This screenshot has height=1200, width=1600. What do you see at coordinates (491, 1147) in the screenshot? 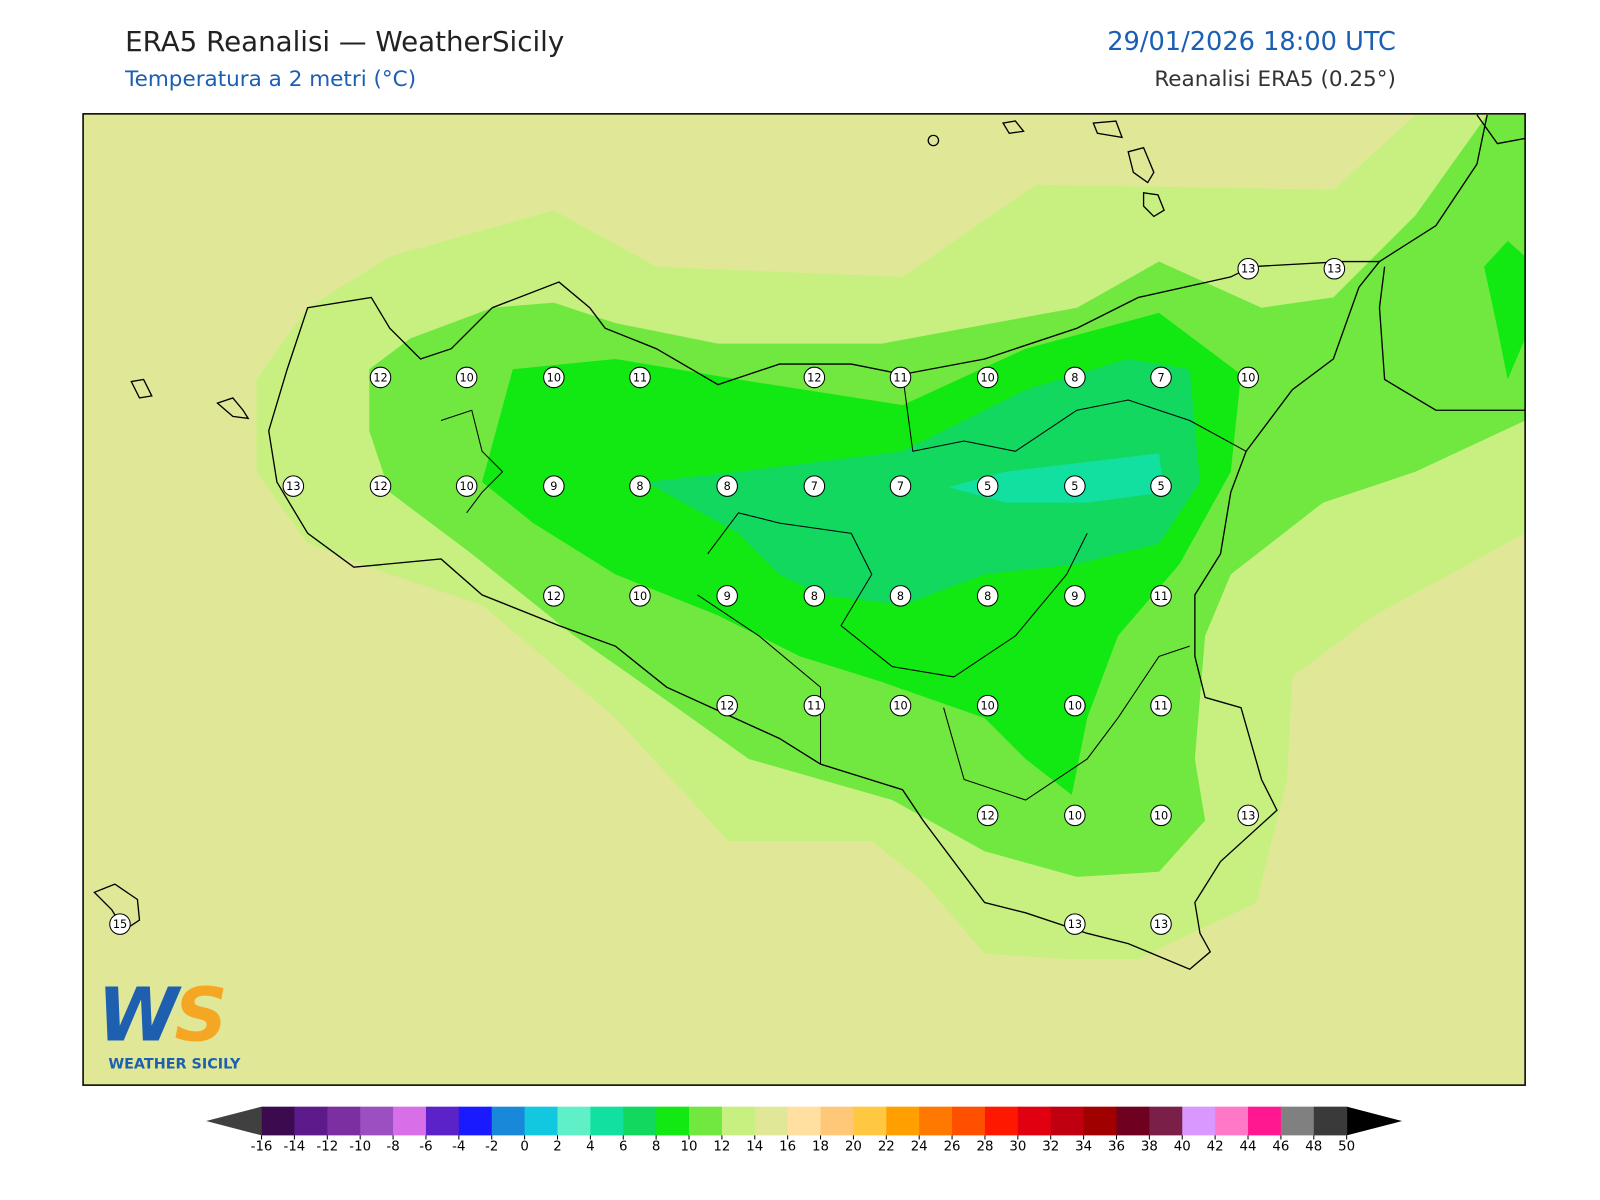
I see `colorbar-tick-label: -2` at bounding box center [491, 1147].